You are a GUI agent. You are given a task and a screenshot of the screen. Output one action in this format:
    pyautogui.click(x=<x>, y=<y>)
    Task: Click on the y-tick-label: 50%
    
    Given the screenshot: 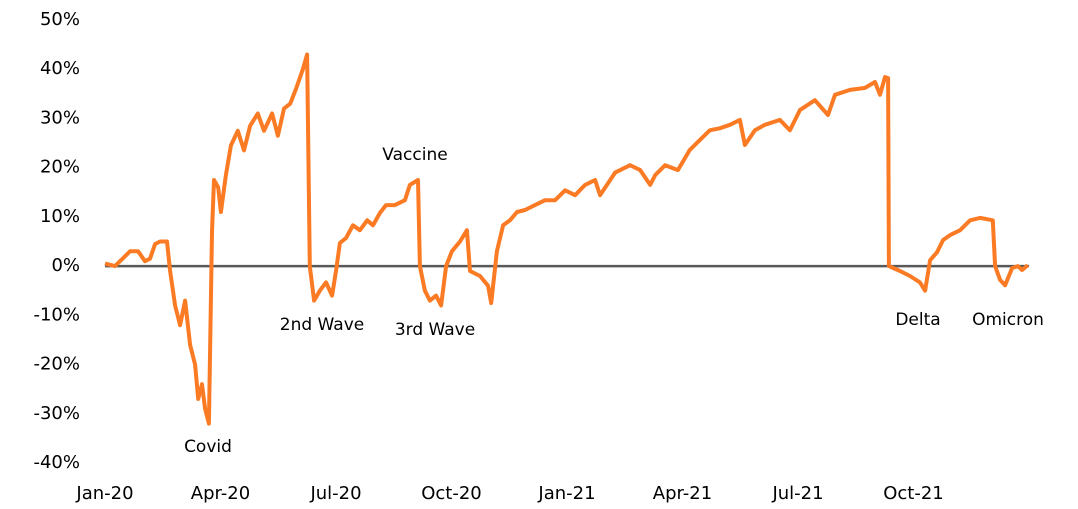 What is the action you would take?
    pyautogui.click(x=60, y=19)
    